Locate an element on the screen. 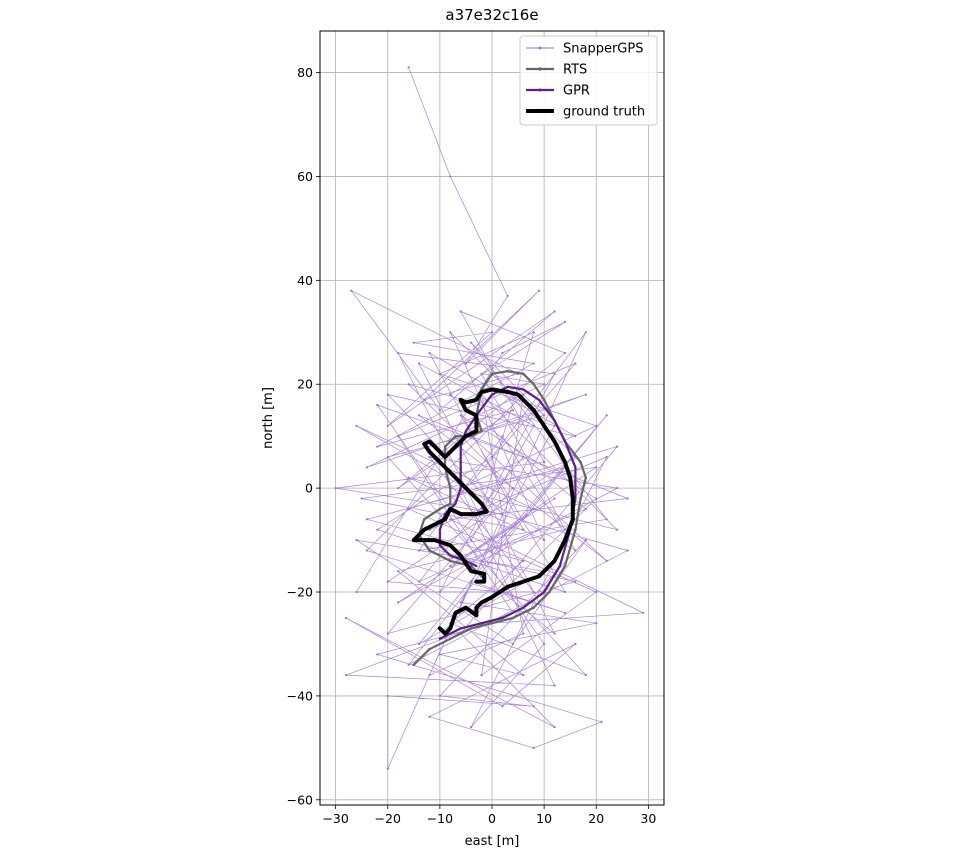 The image size is (959, 850). y-axis-label: north [m] is located at coordinates (268, 418).